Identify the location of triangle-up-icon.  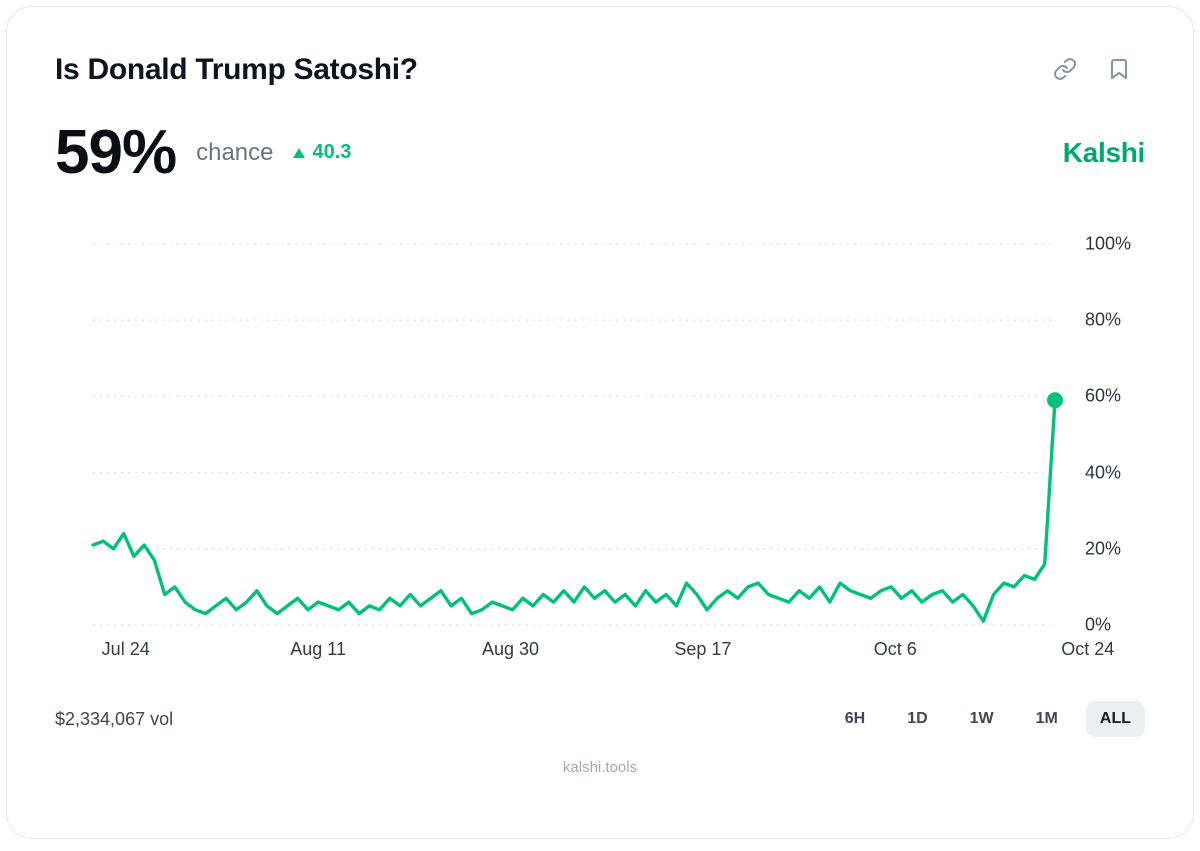
(299, 152).